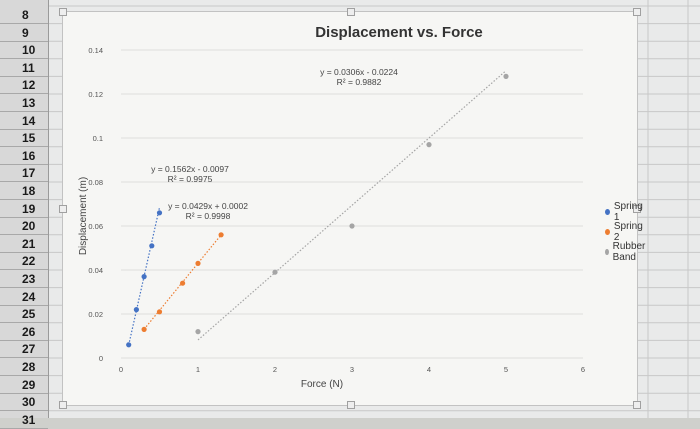  I want to click on x-tick-label: 2, so click(275, 369).